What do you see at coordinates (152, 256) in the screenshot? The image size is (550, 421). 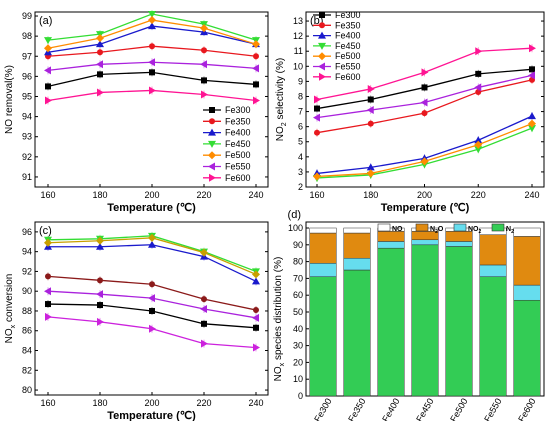 I see `series-fe500` at bounding box center [152, 256].